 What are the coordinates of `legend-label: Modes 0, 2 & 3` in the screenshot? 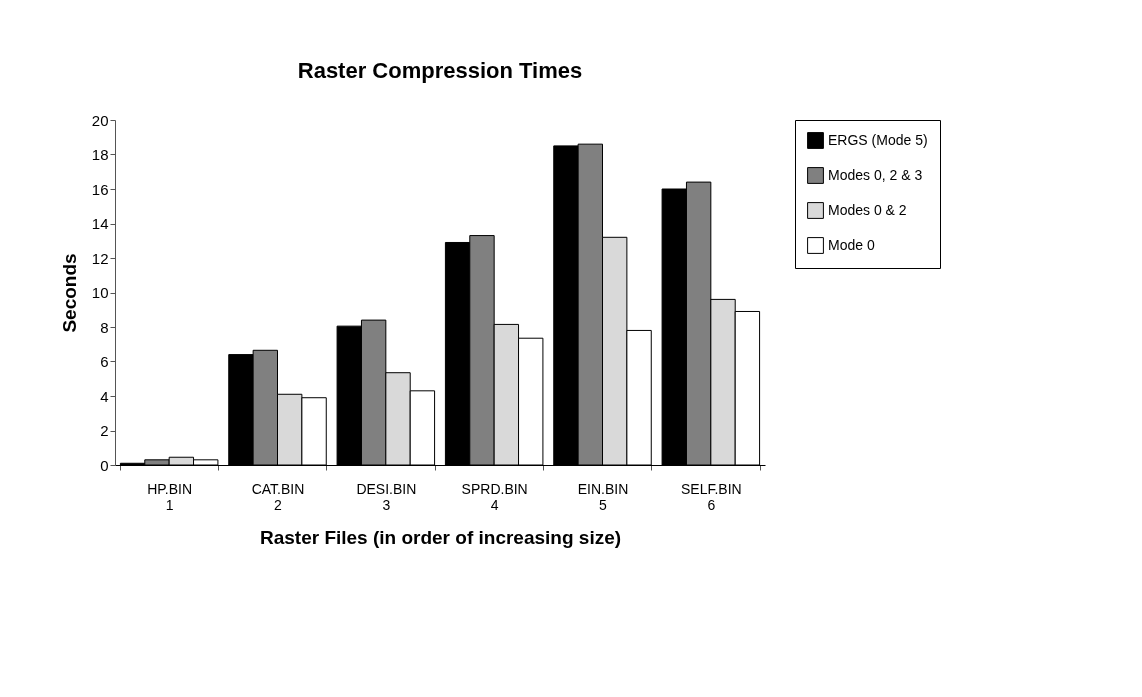 It's located at (875, 174).